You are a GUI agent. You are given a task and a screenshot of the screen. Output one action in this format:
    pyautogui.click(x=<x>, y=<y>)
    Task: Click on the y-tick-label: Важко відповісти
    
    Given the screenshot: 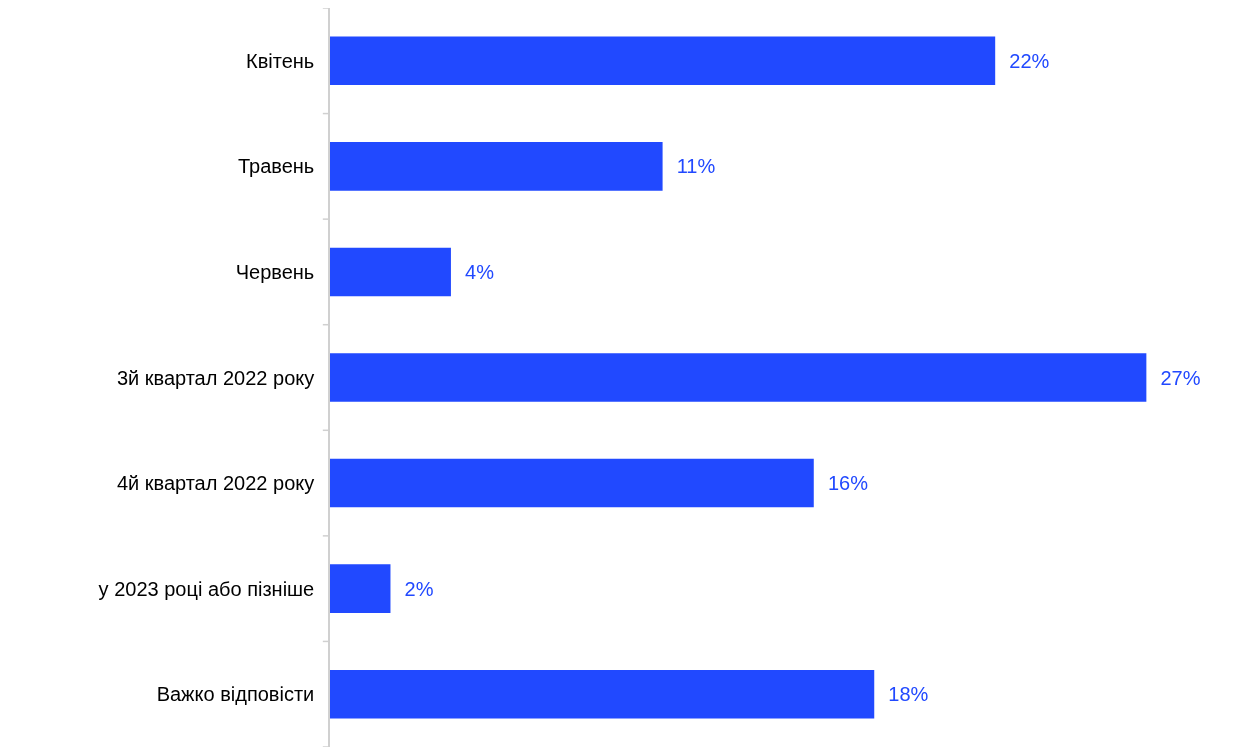 What is the action you would take?
    pyautogui.click(x=235, y=694)
    